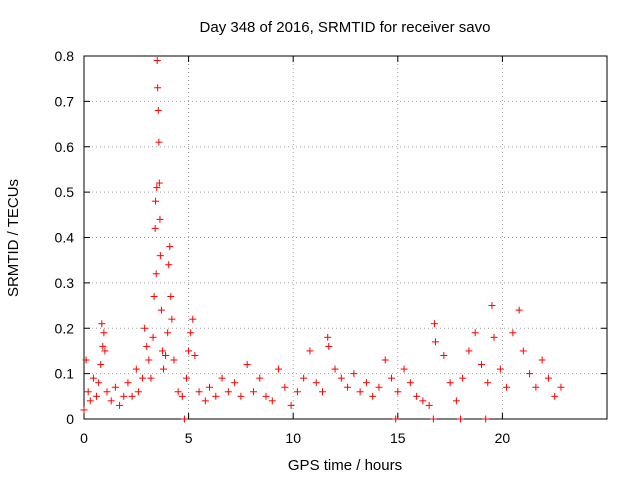 This screenshot has width=640, height=480. What do you see at coordinates (65, 147) in the screenshot?
I see `y-tick-label: 0.6` at bounding box center [65, 147].